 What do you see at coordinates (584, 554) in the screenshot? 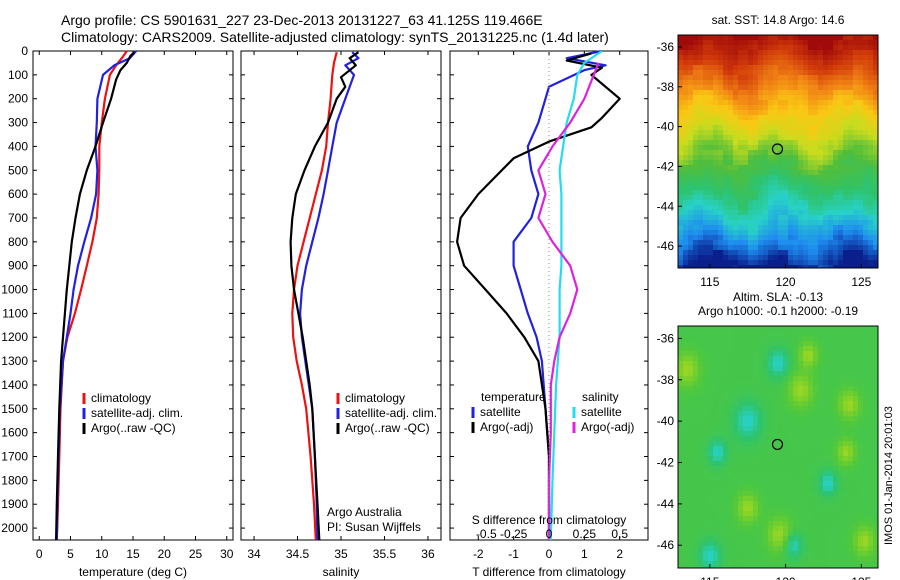
I see `x-tick-label: 1` at bounding box center [584, 554].